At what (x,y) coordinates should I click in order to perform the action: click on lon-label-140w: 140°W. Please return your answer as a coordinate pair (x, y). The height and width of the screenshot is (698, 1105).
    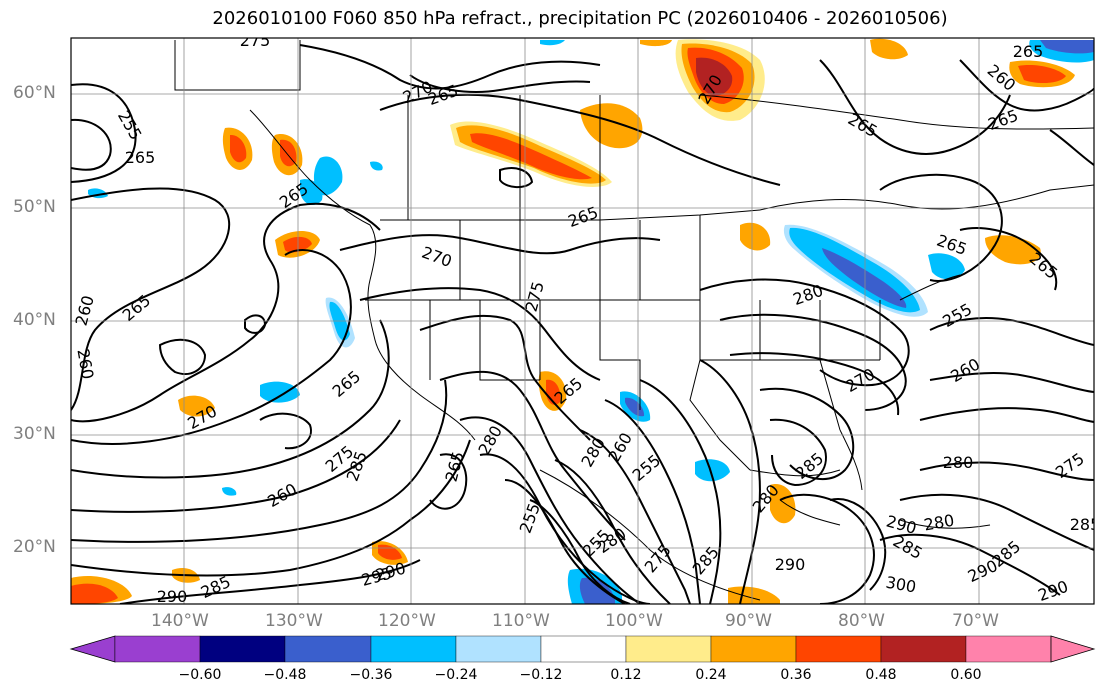
    Looking at the image, I should click on (180, 621).